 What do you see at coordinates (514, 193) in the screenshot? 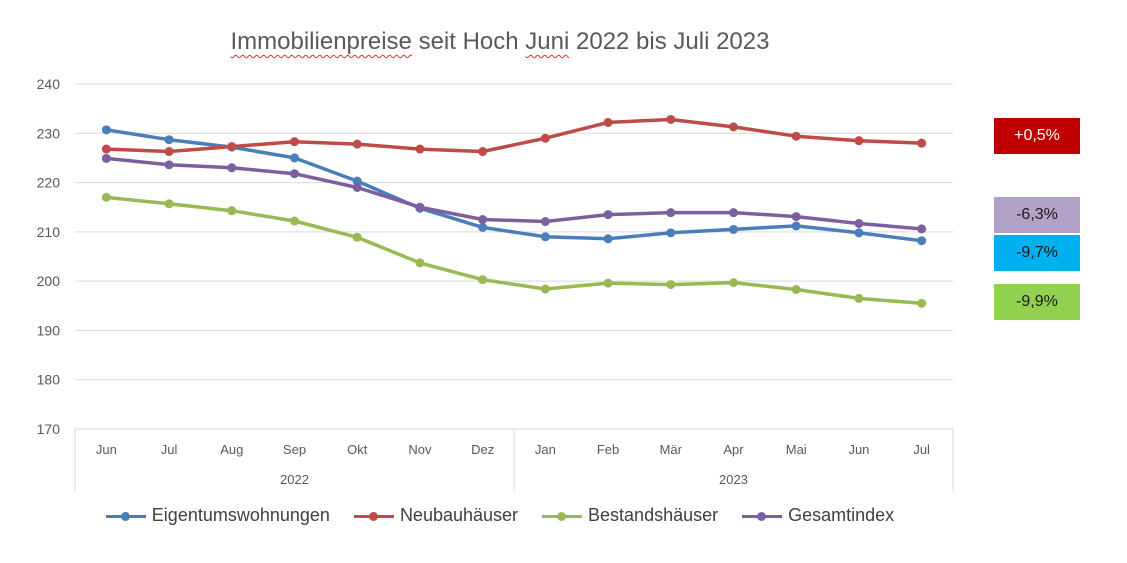
I see `series-line-gesamtindex` at bounding box center [514, 193].